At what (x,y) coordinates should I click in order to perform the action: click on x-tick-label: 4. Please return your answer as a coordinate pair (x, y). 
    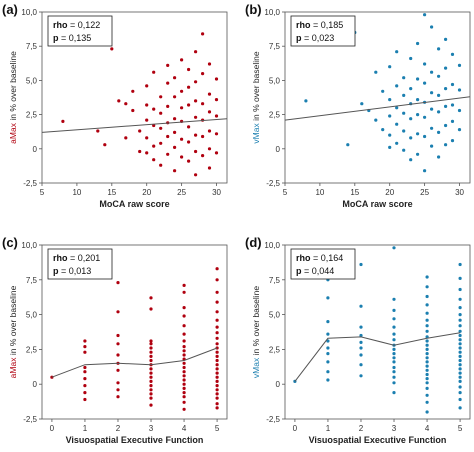
    Looking at the image, I should click on (427, 428).